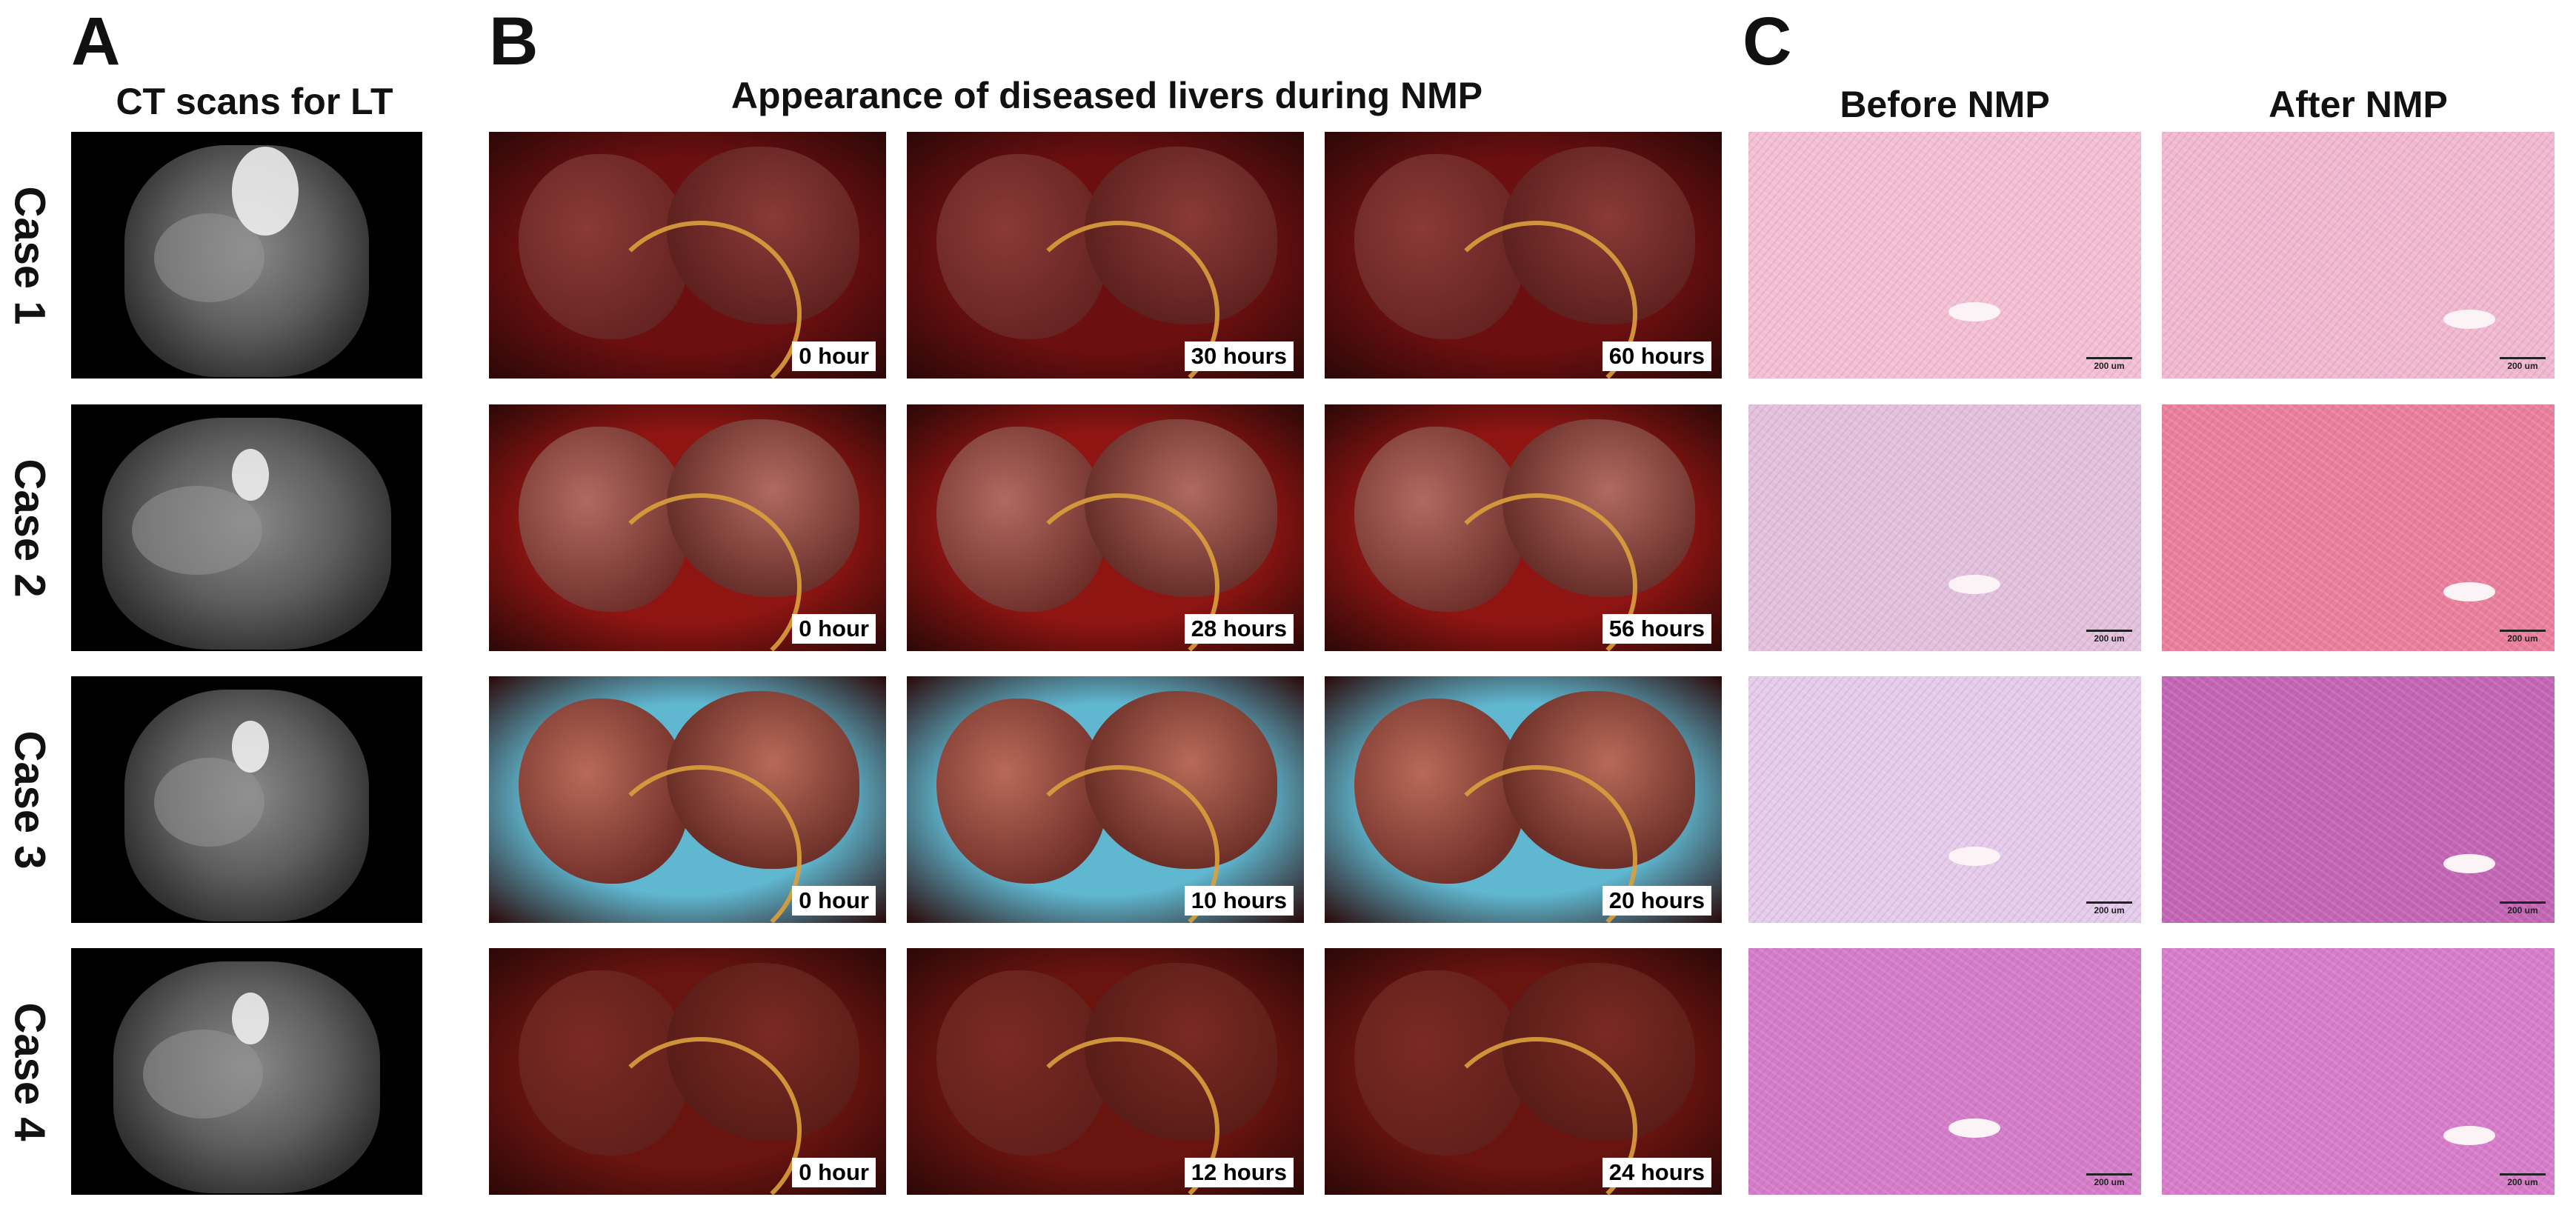  What do you see at coordinates (1239, 900) in the screenshot?
I see `time-label: 10 hours` at bounding box center [1239, 900].